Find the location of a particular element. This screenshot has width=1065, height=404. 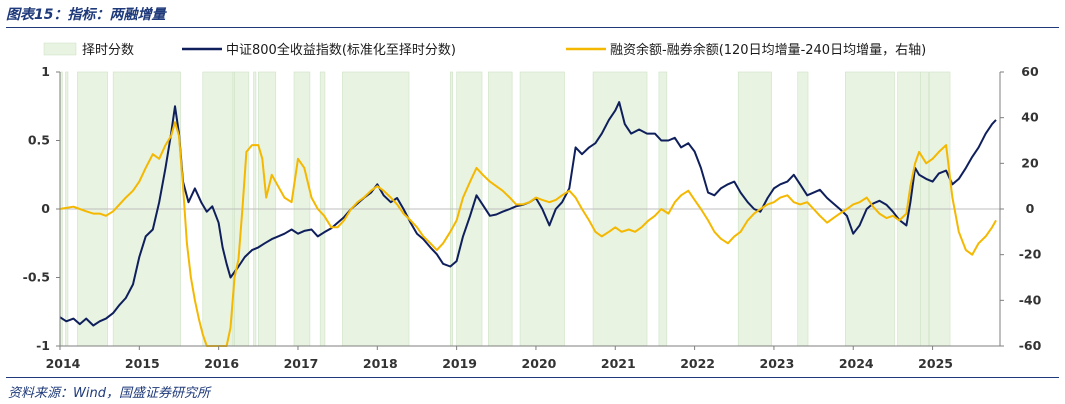

left-tick-label: -0.5 is located at coordinates (36, 277).